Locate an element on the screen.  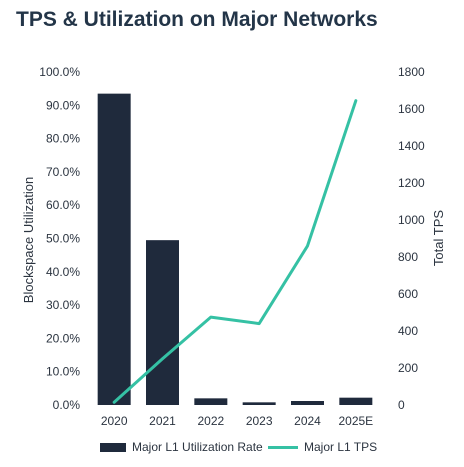
y2-tick-label: 600 is located at coordinates (408, 294).